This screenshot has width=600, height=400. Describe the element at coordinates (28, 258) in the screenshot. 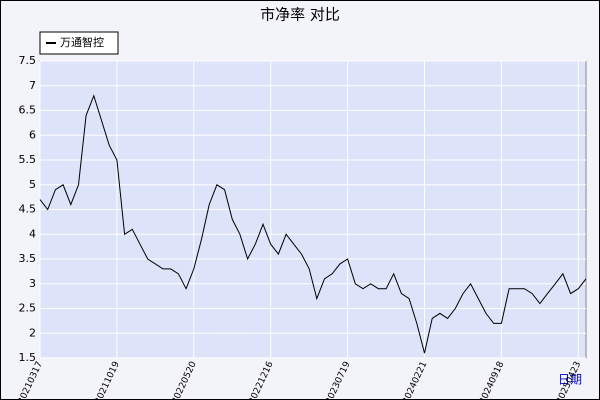

I see `y-tick-label: 3.5` at that location.